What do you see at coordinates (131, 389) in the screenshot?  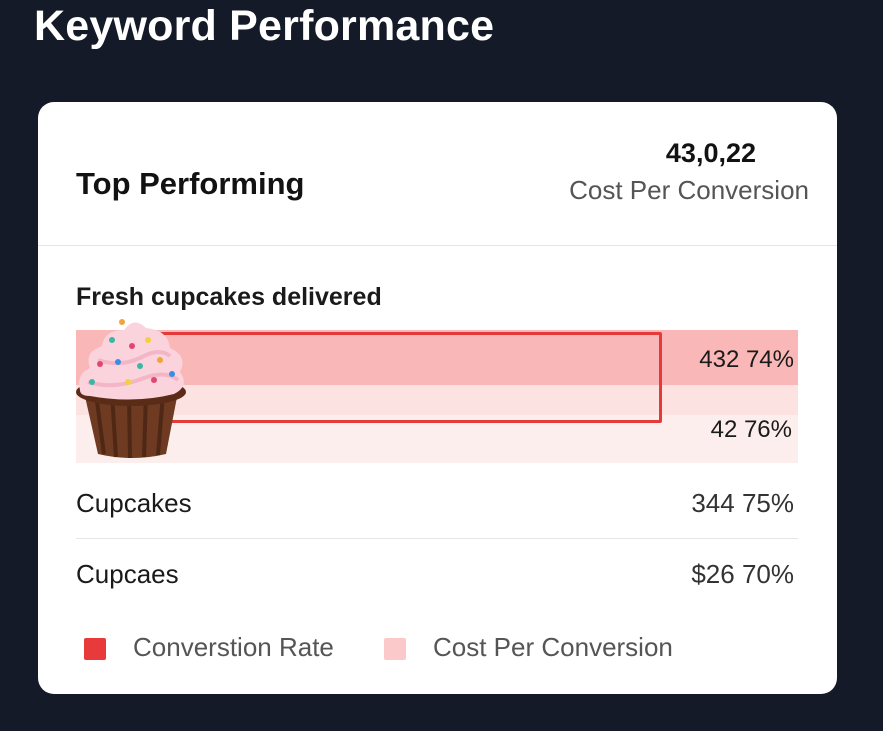 I see `cupcake-icon` at bounding box center [131, 389].